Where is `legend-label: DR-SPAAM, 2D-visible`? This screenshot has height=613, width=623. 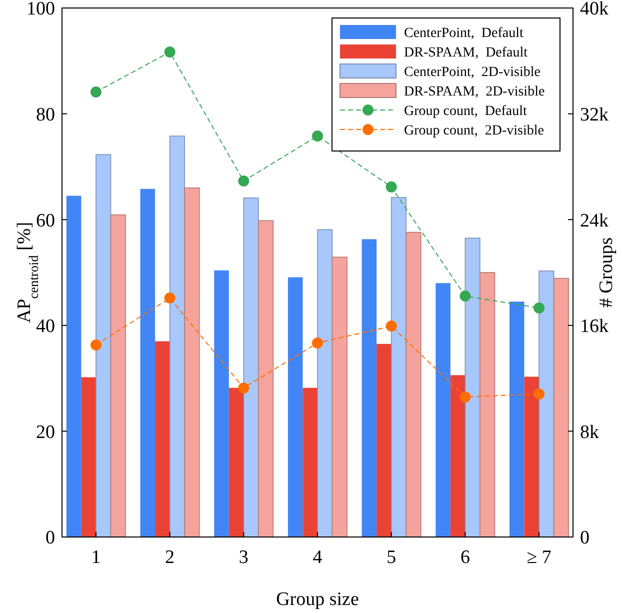
legend-label: DR-SPAAM, 2D-visible is located at coordinates (474, 92).